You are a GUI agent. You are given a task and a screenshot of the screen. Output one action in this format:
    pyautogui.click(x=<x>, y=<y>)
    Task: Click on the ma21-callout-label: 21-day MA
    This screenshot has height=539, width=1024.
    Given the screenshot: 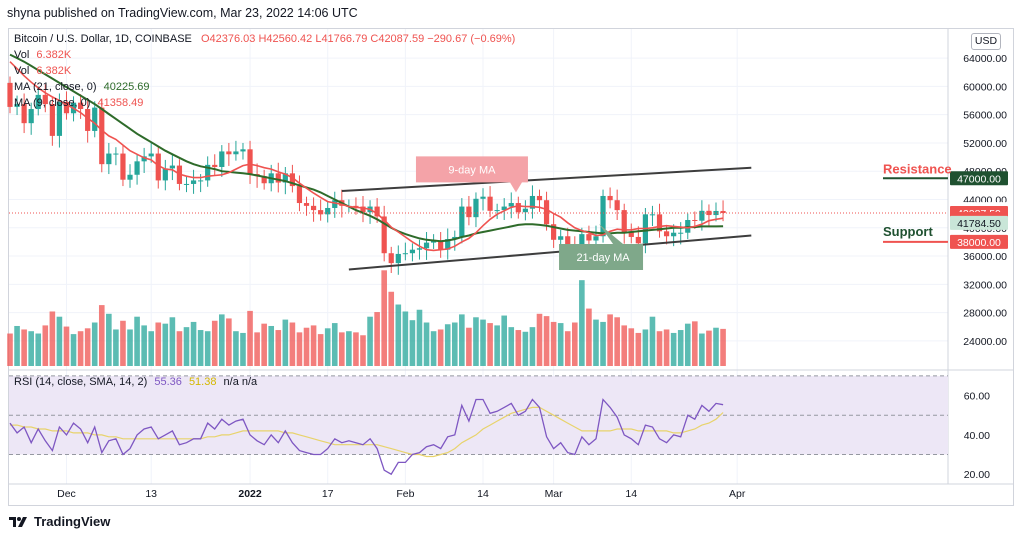 What is the action you would take?
    pyautogui.click(x=603, y=258)
    